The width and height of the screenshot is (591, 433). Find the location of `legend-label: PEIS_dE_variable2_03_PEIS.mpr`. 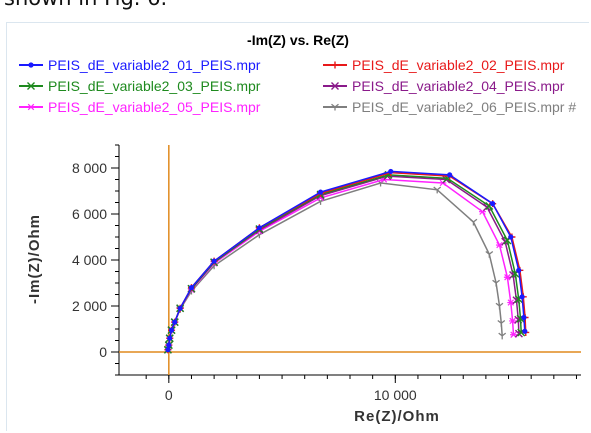

legend-label: PEIS_dE_variable2_03_PEIS.mpr is located at coordinates (154, 86).